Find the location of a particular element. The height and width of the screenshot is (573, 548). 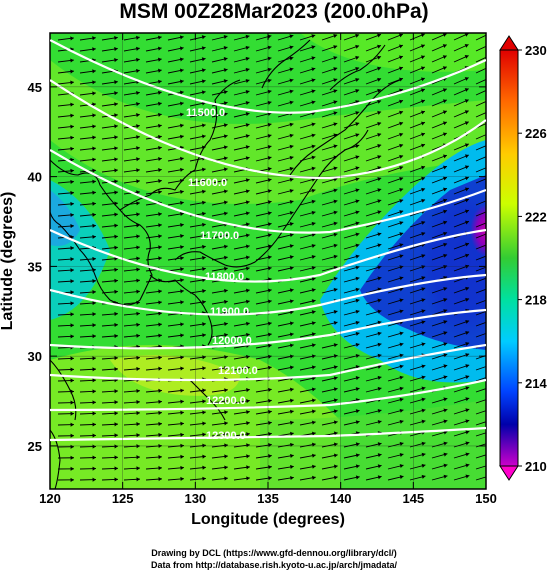

contour-label: 11700.0 is located at coordinates (219, 236).